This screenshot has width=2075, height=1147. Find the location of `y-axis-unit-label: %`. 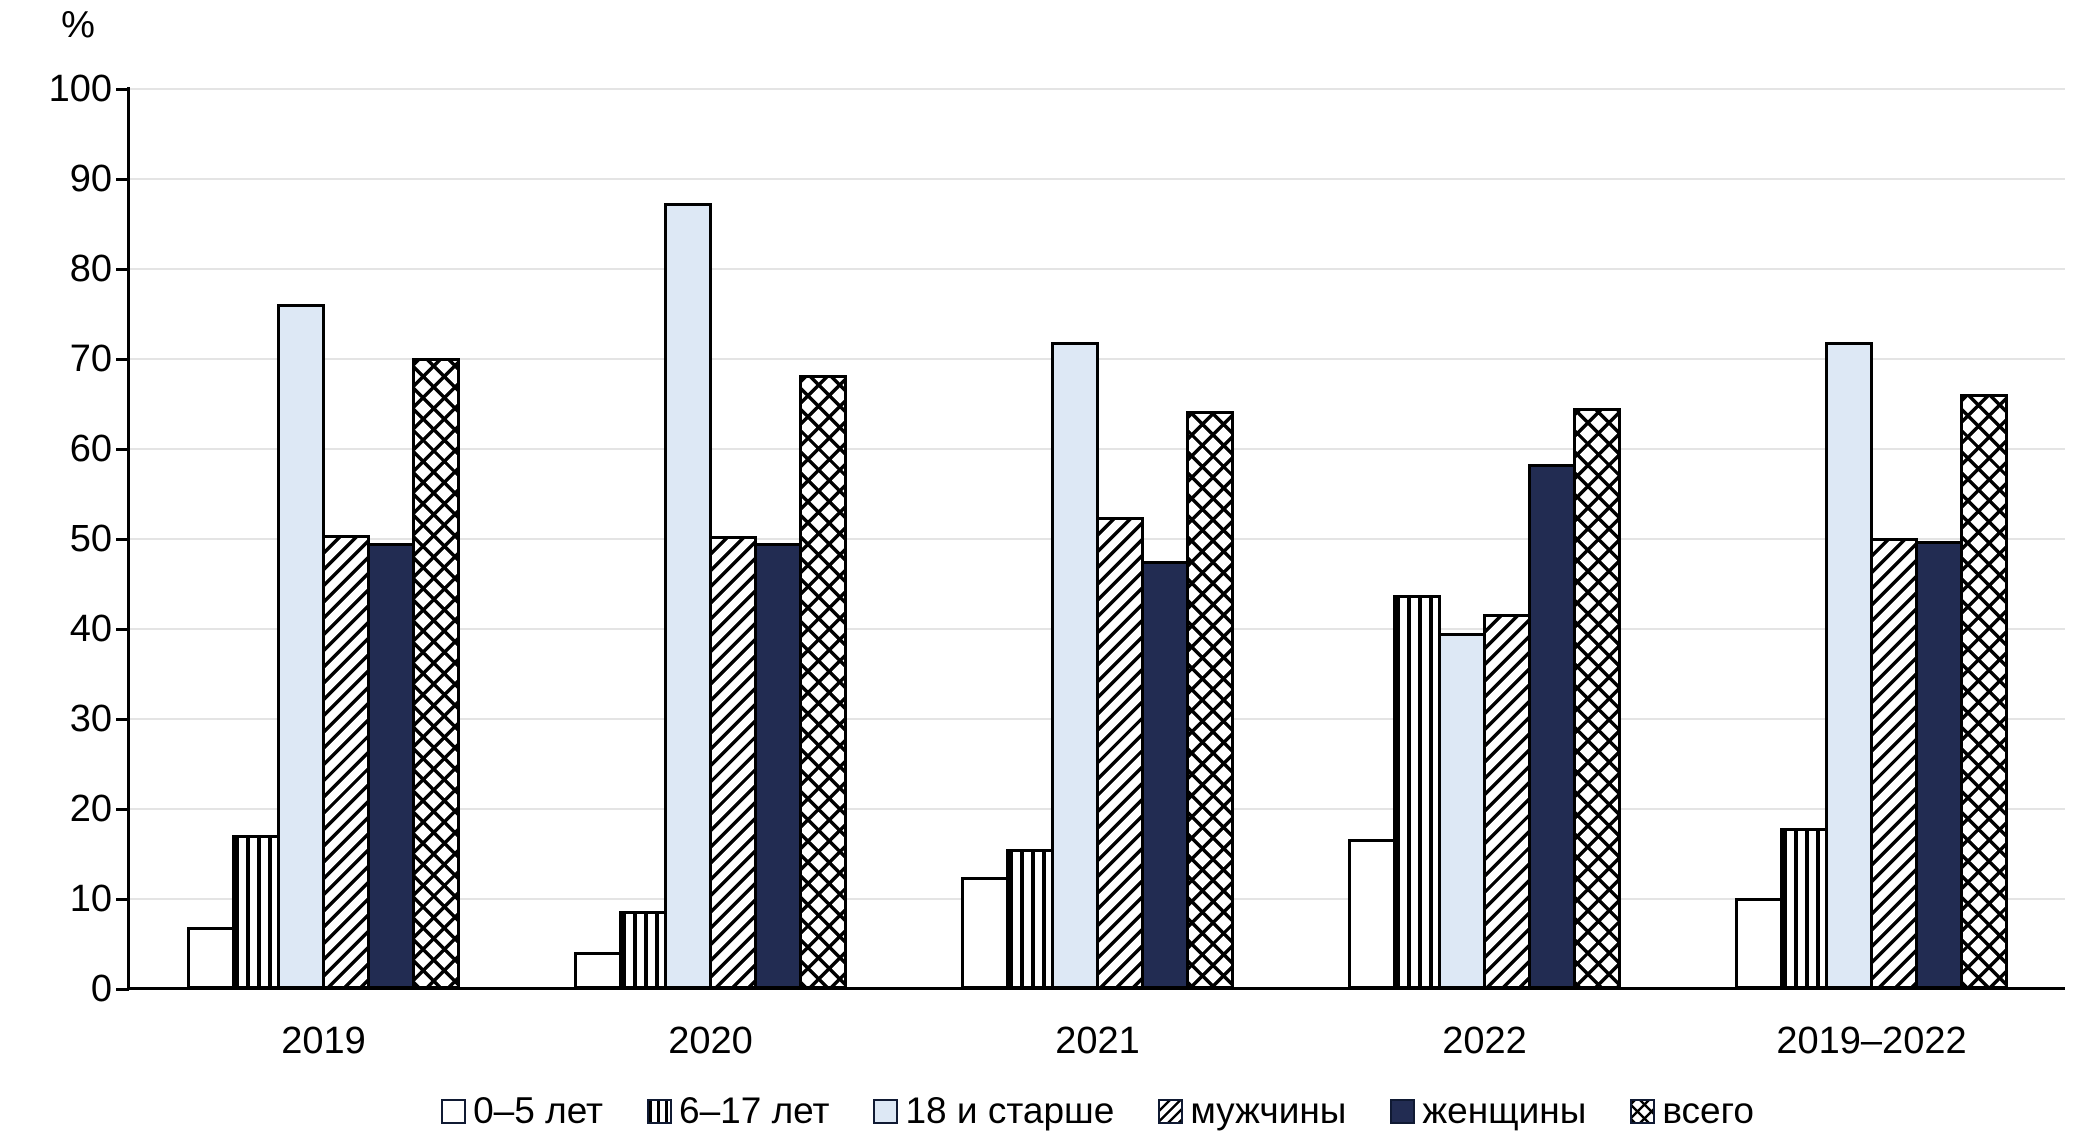

y-axis-unit-label: % is located at coordinates (78, 25).